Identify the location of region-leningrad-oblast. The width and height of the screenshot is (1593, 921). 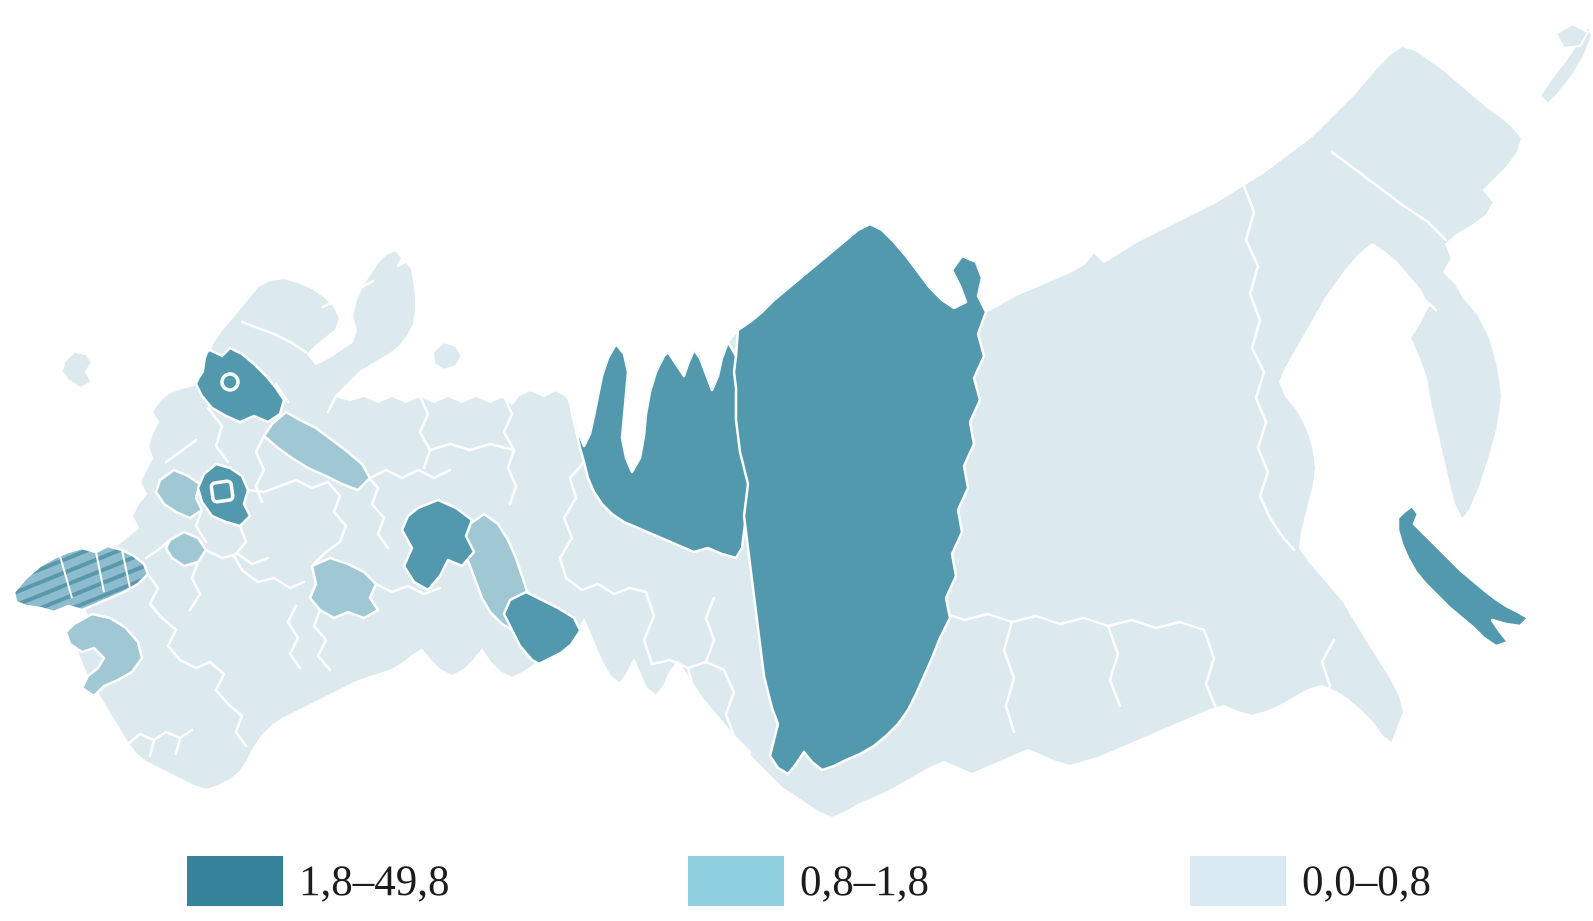
(240, 385).